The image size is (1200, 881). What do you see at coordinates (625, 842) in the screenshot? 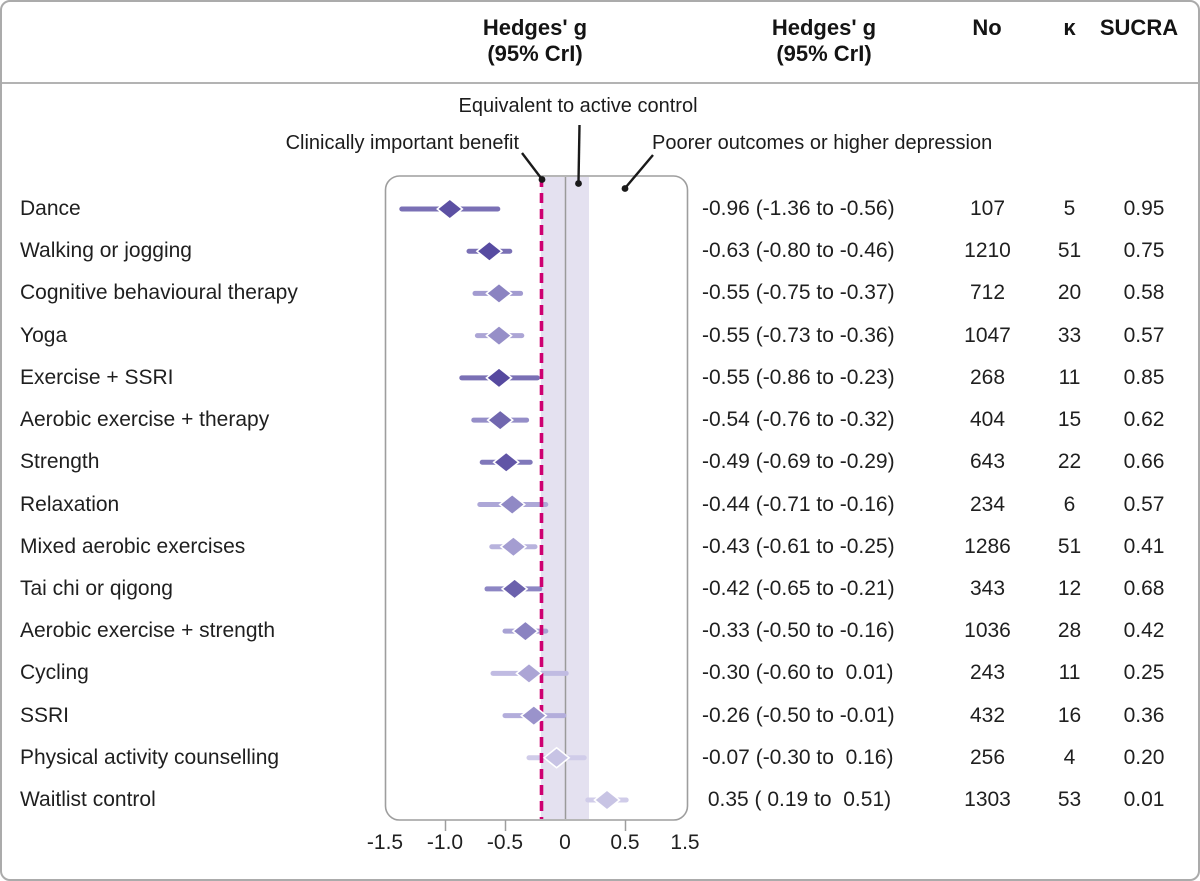
I see `x-axis-tick-label: 0.5` at bounding box center [625, 842].